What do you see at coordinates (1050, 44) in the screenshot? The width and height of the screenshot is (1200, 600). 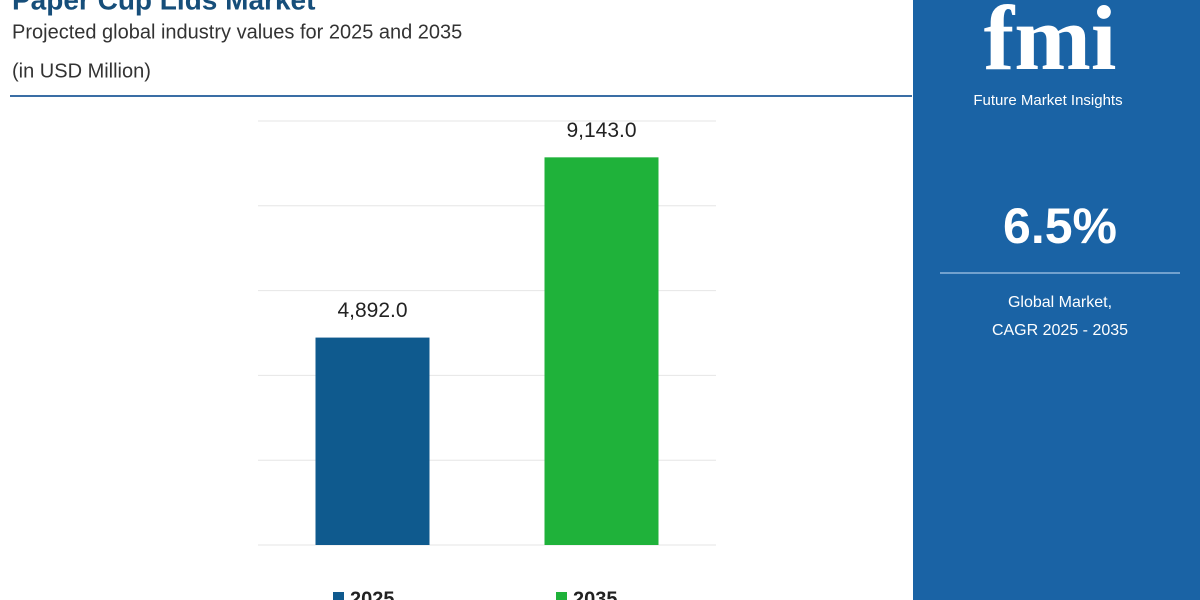 I see `logo: fmi` at bounding box center [1050, 44].